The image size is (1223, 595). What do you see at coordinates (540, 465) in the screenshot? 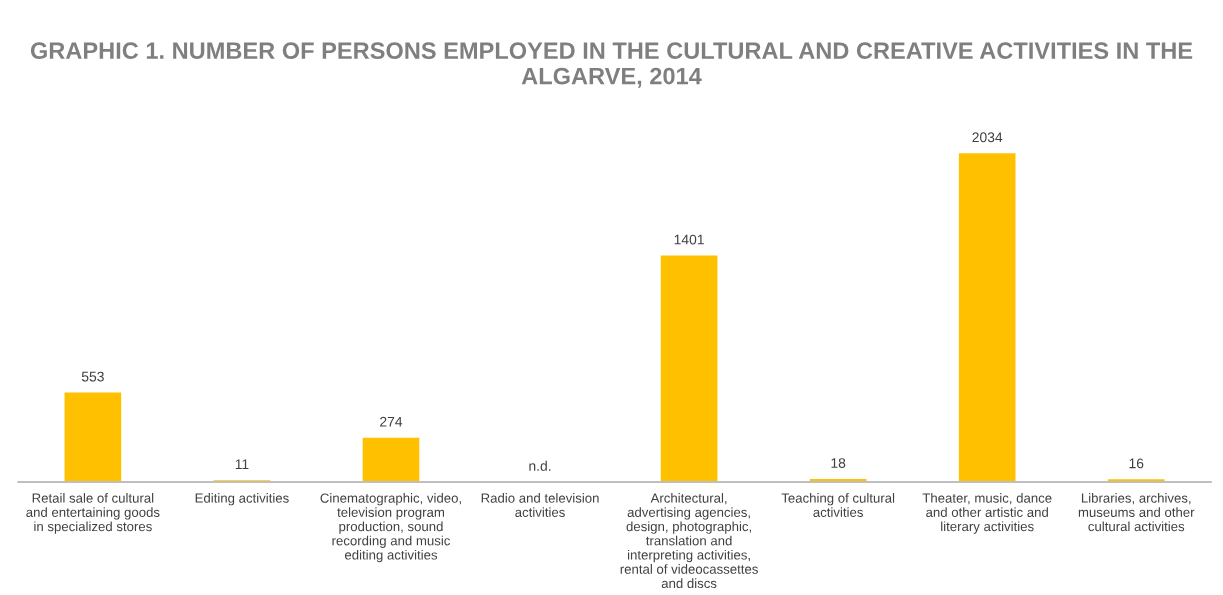
I see `text: n.d.` at bounding box center [540, 465].